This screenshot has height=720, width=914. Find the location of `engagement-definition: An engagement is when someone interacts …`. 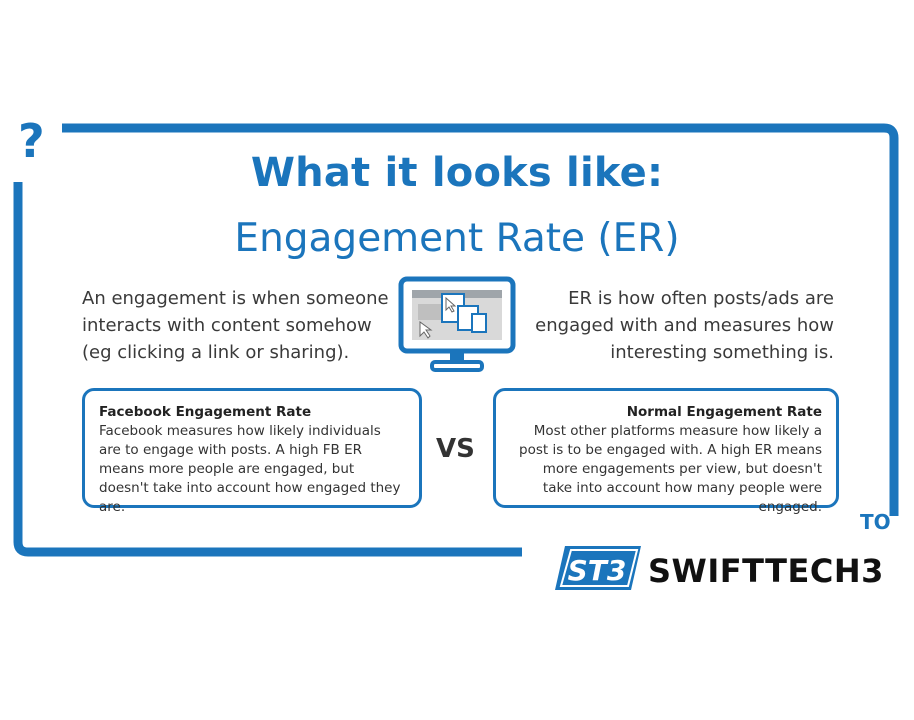

engagement-definition: An engagement is when someone interacts … is located at coordinates (235, 325).